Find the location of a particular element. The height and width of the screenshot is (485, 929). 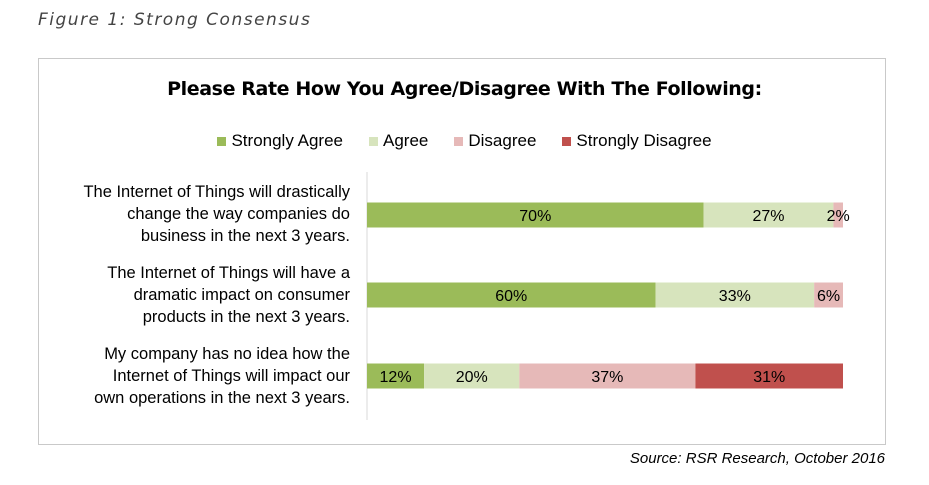

data-label-disagree-row-2: 6% is located at coordinates (828, 296).